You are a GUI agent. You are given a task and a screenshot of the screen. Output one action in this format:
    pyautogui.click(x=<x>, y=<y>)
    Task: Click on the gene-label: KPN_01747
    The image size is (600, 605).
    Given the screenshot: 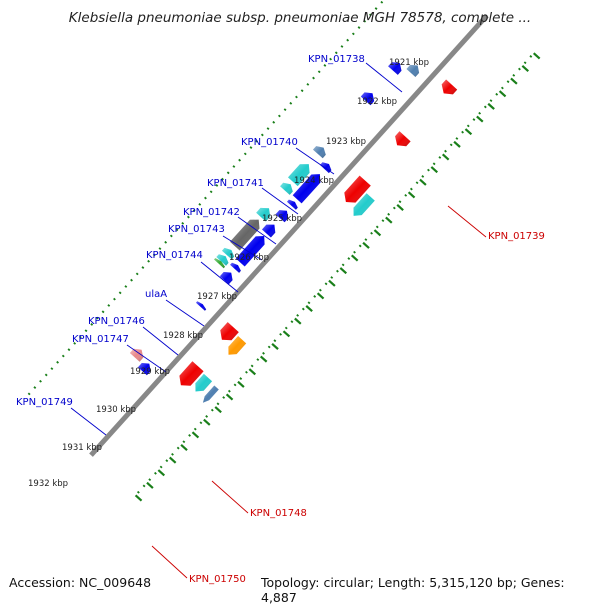 What is the action you would take?
    pyautogui.click(x=100, y=339)
    